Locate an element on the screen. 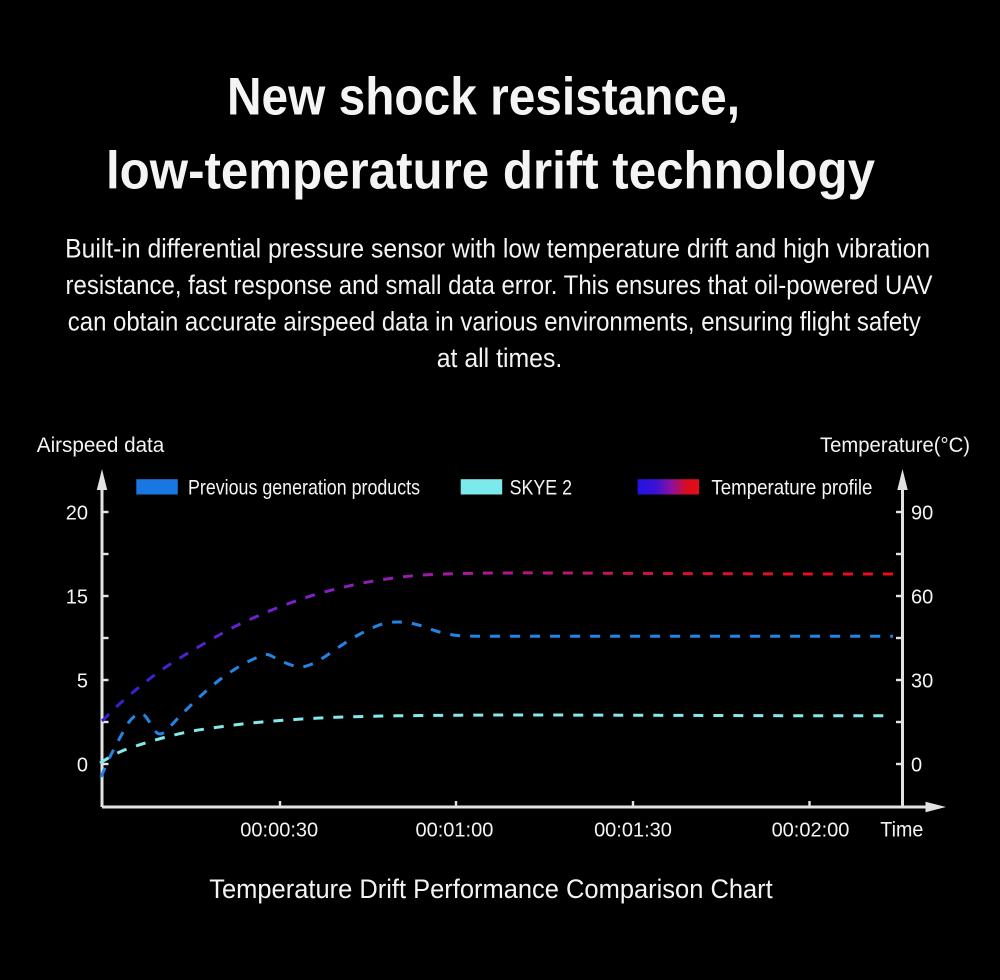 The image size is (1000, 980). svg-text: 60 is located at coordinates (922, 598).